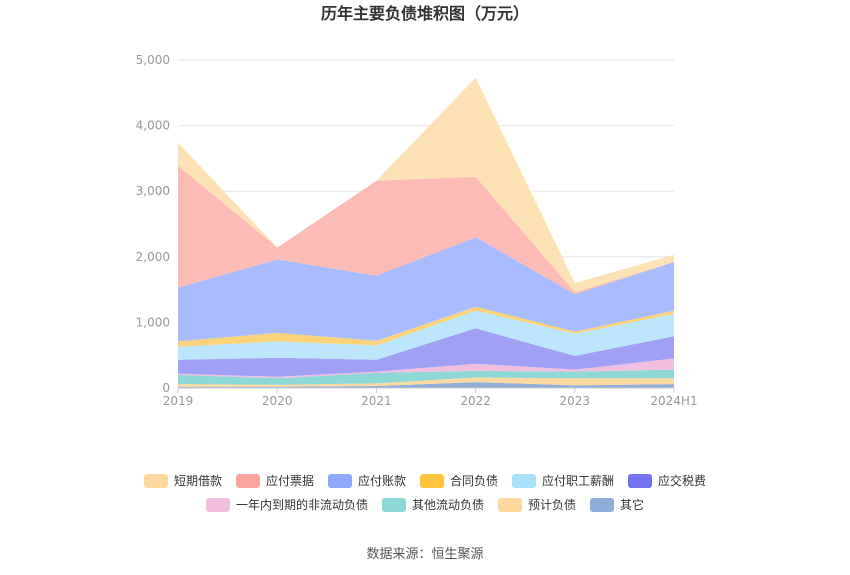 The width and height of the screenshot is (850, 575). What do you see at coordinates (448, 505) in the screenshot?
I see `legend-label: 其他流动负债` at bounding box center [448, 505].